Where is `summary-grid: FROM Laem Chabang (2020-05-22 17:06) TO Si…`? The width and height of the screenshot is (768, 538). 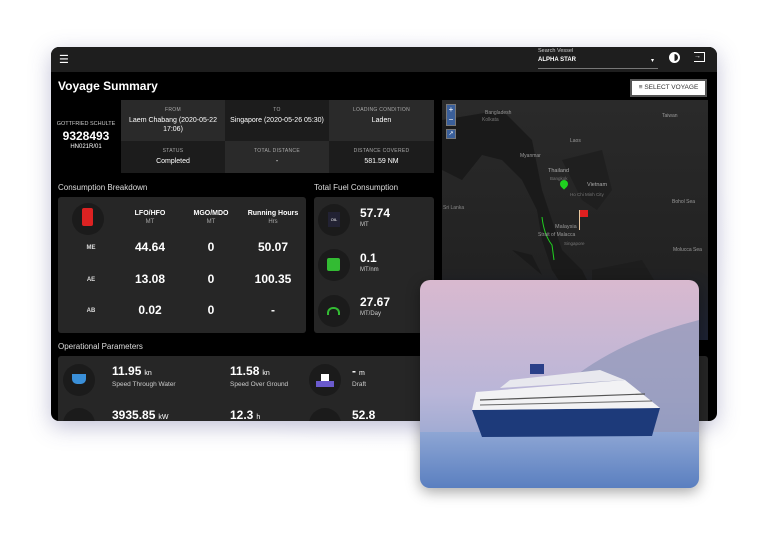 summary-grid: FROM Laem Chabang (2020-05-22 17:06) TO Si… is located at coordinates (277, 136).